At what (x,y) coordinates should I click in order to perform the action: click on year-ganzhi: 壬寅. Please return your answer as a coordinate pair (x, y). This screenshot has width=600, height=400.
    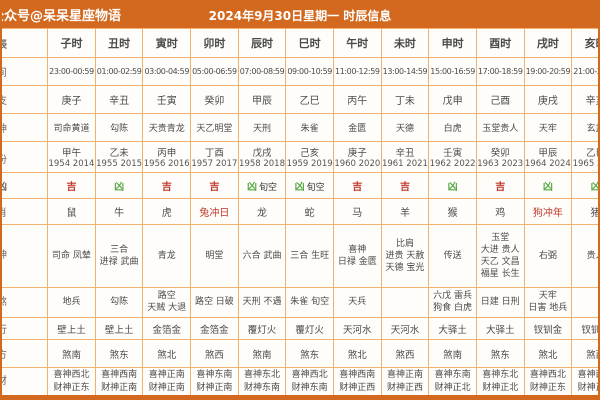
    Looking at the image, I should click on (453, 153).